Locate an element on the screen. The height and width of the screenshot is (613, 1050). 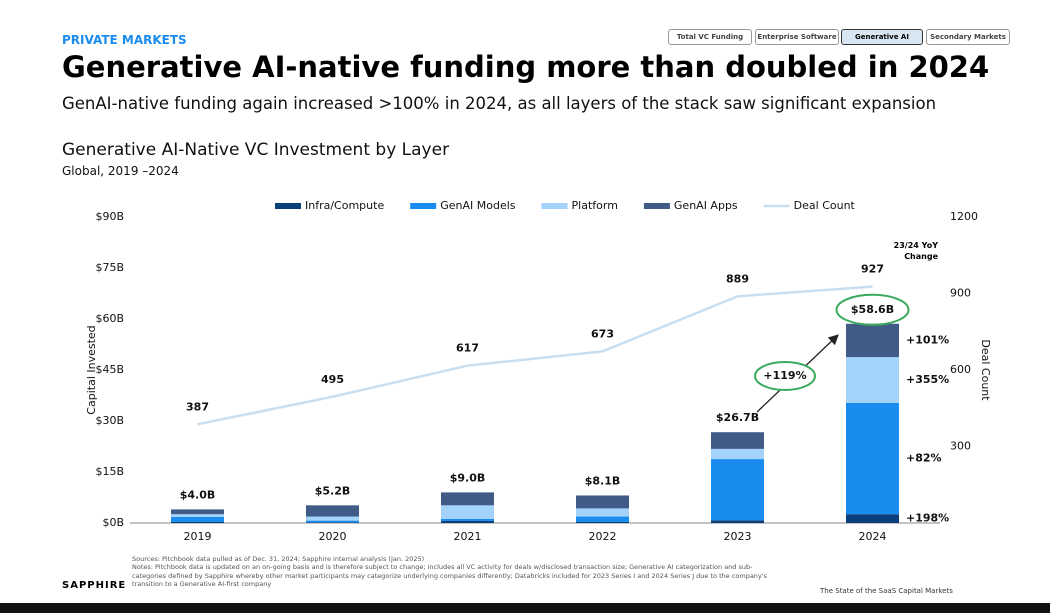
y-tick-label: $60B is located at coordinates (109, 318).